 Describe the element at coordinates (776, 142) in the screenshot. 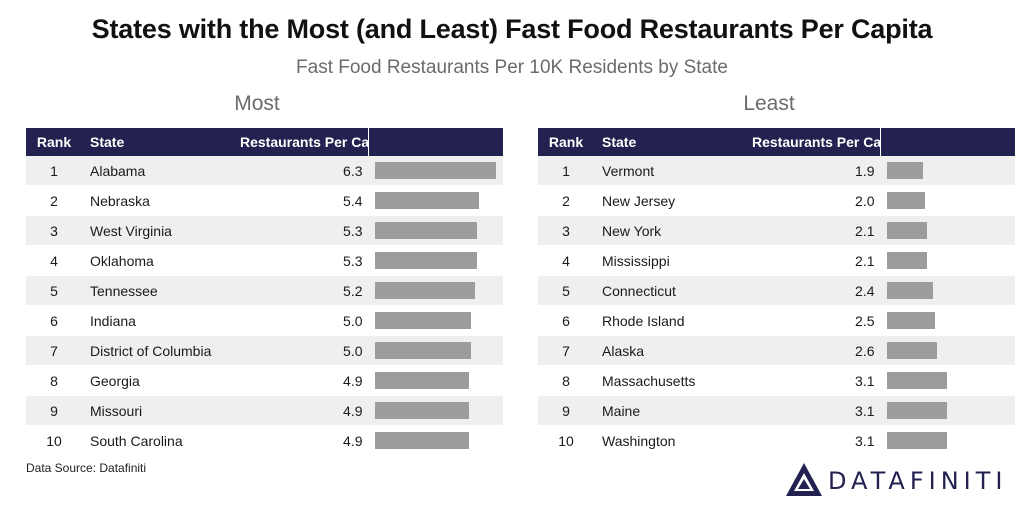

I see `least-header-row: Rank State Restaurants Per Capita` at that location.